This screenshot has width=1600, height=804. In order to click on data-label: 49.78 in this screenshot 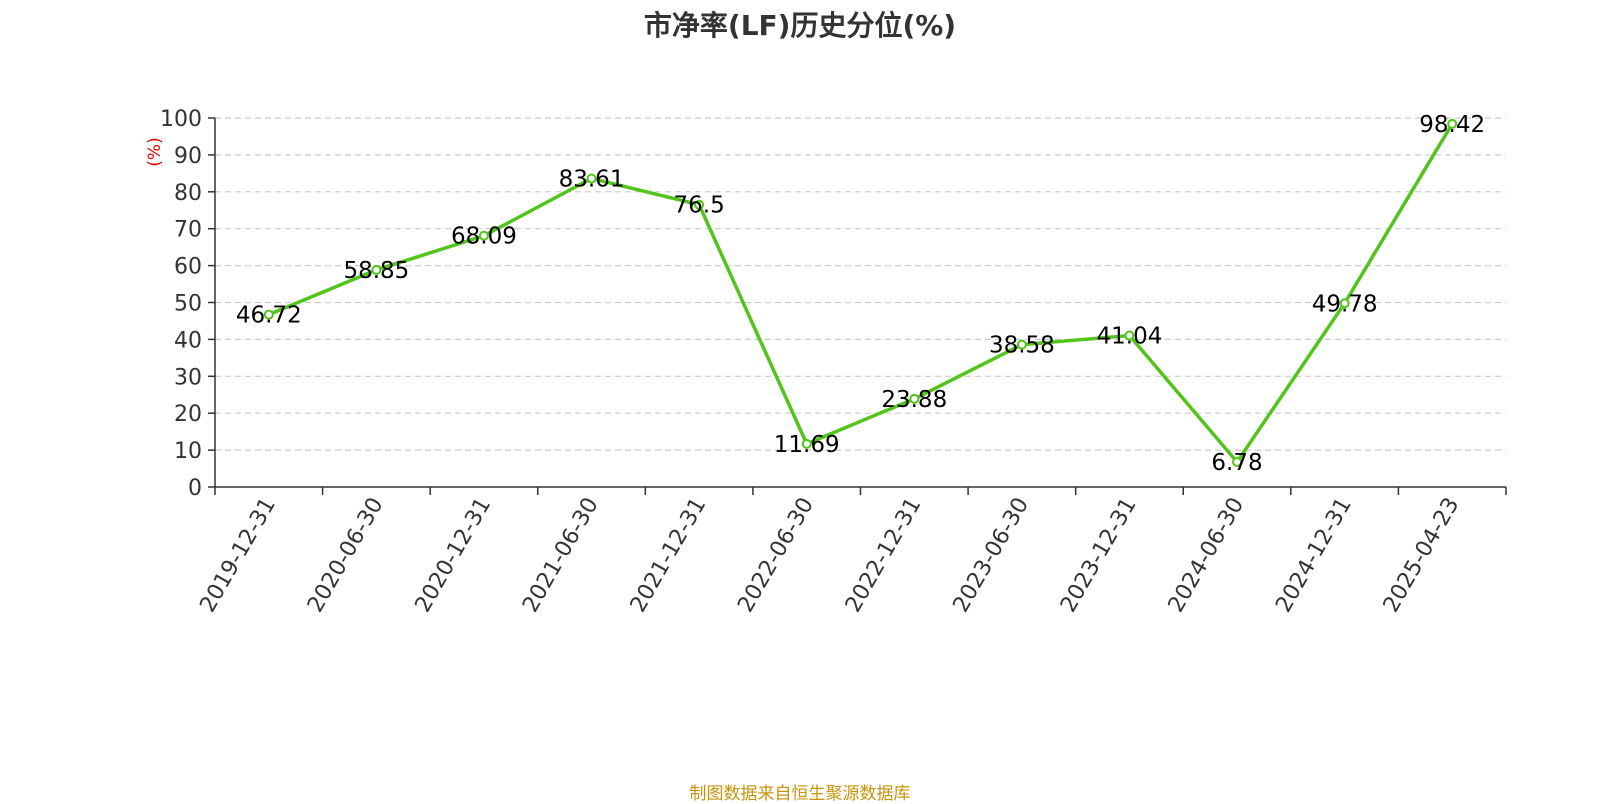, I will do `click(1345, 304)`.